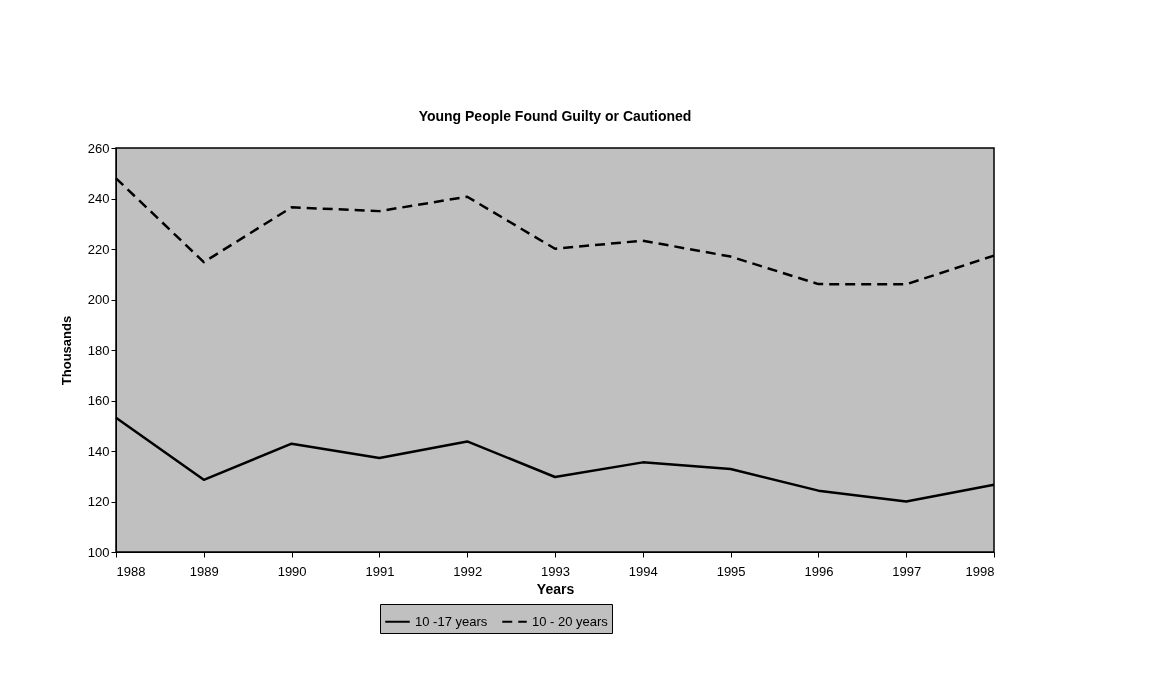 This screenshot has width=1175, height=689. What do you see at coordinates (292, 571) in the screenshot?
I see `x-tick-label: 1990` at bounding box center [292, 571].